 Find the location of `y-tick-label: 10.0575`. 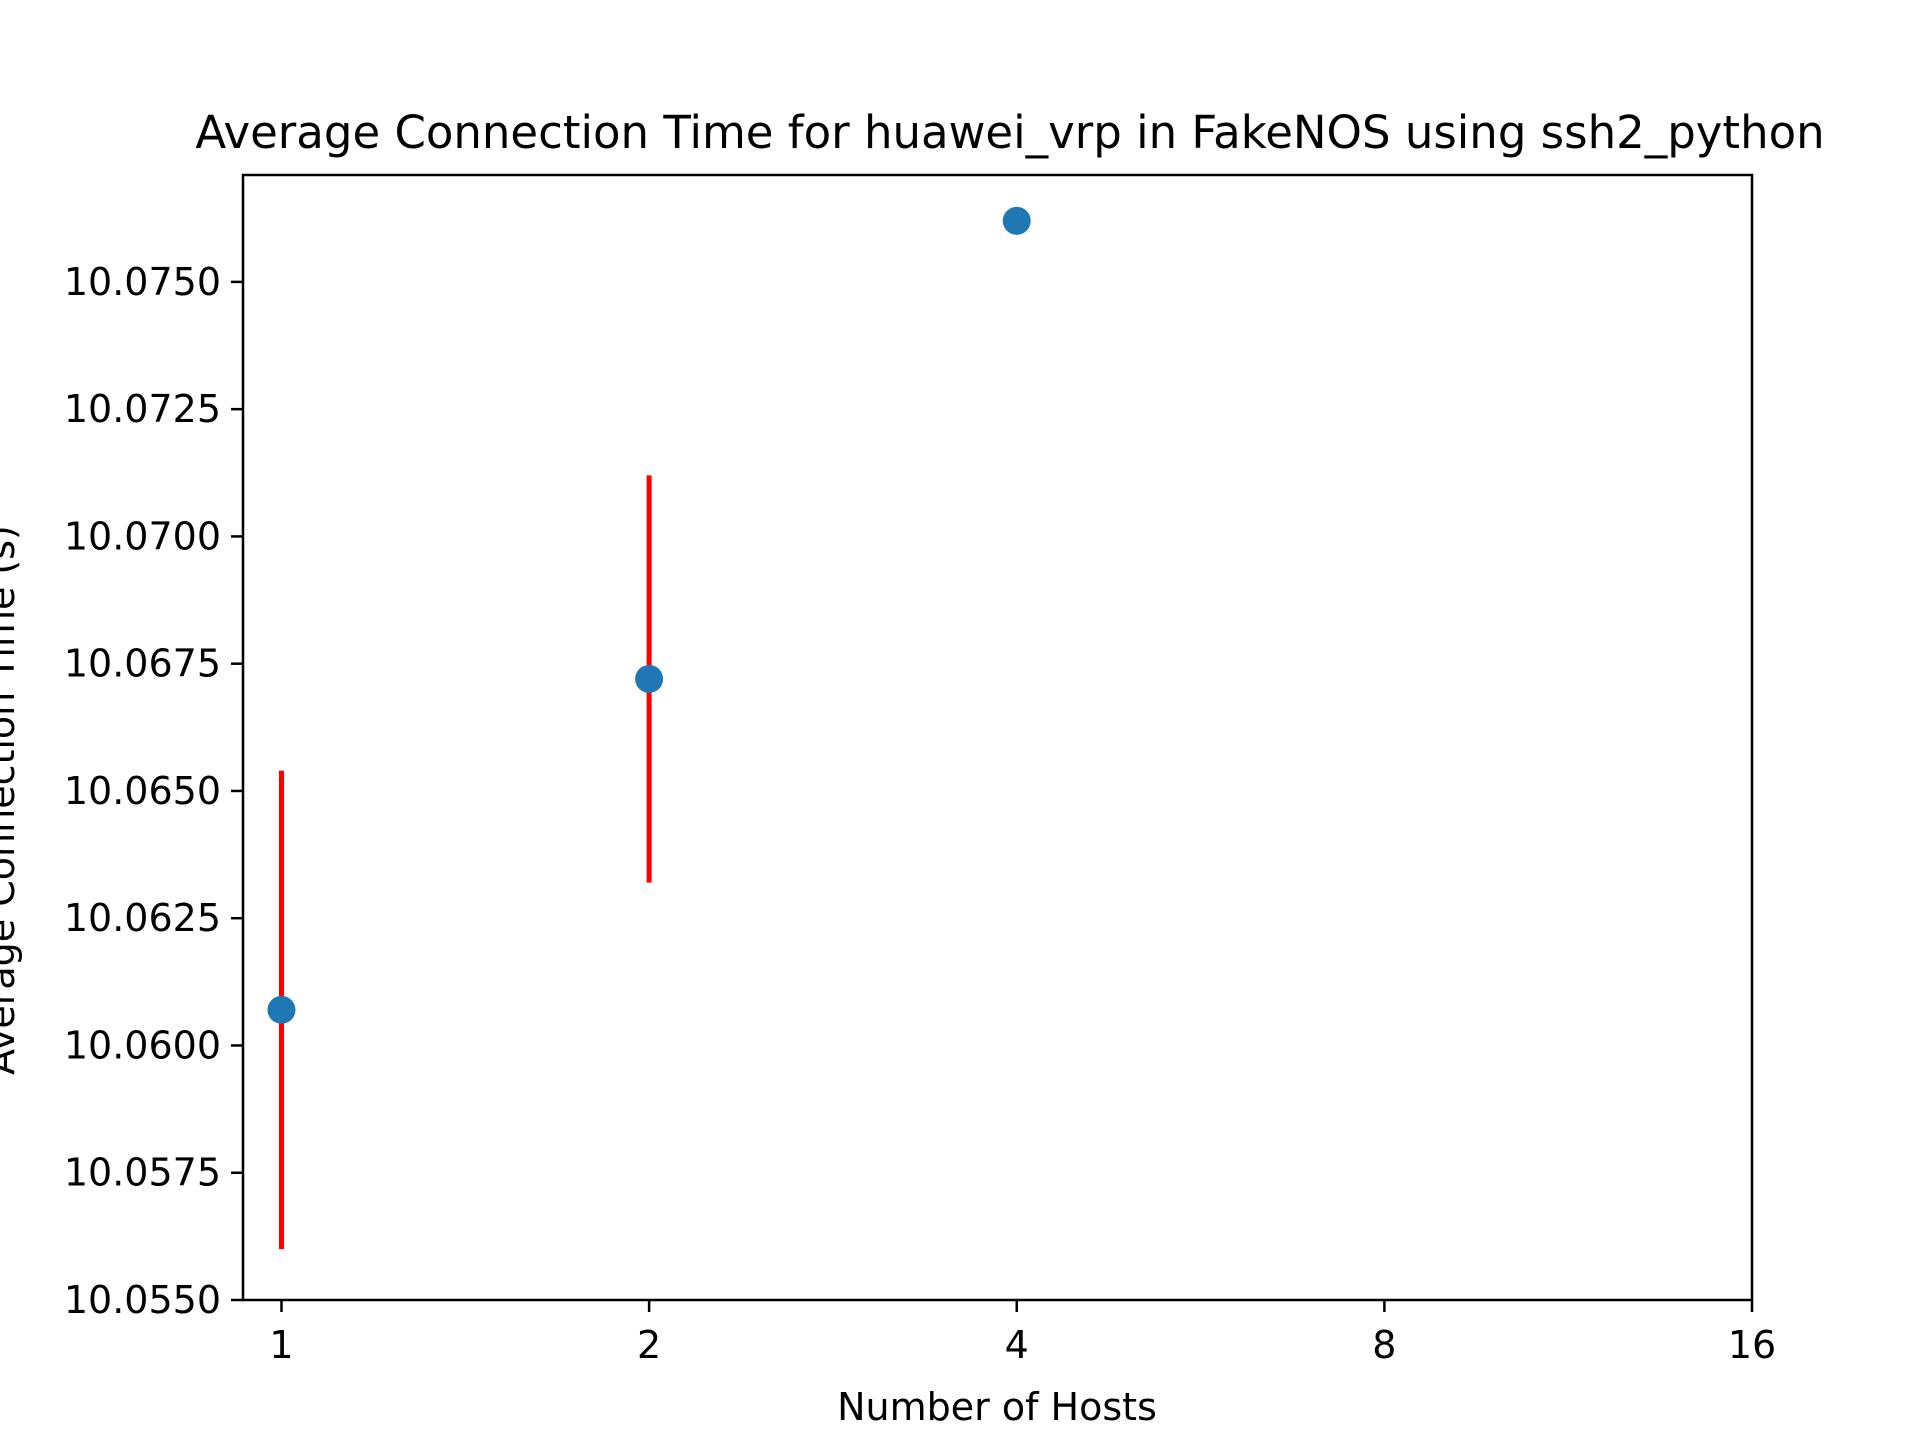

y-tick-label: 10.0575 is located at coordinates (142, 1173).